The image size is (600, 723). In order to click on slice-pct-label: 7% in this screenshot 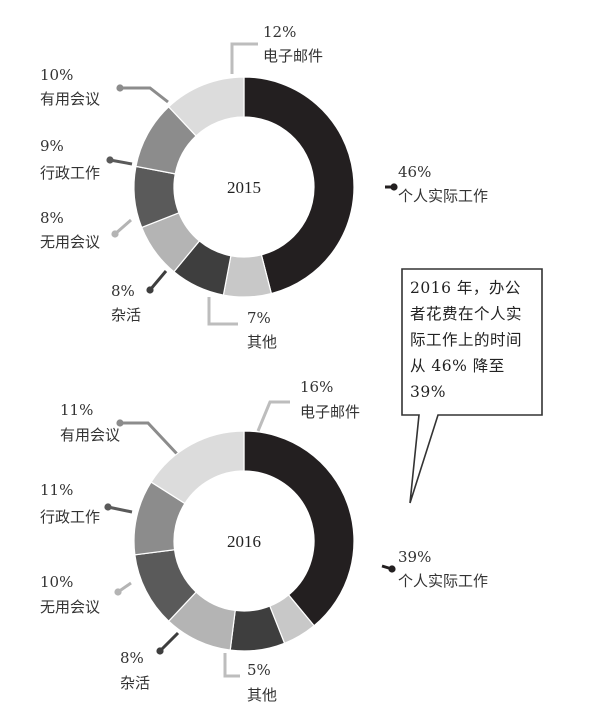, I will do `click(259, 318)`.